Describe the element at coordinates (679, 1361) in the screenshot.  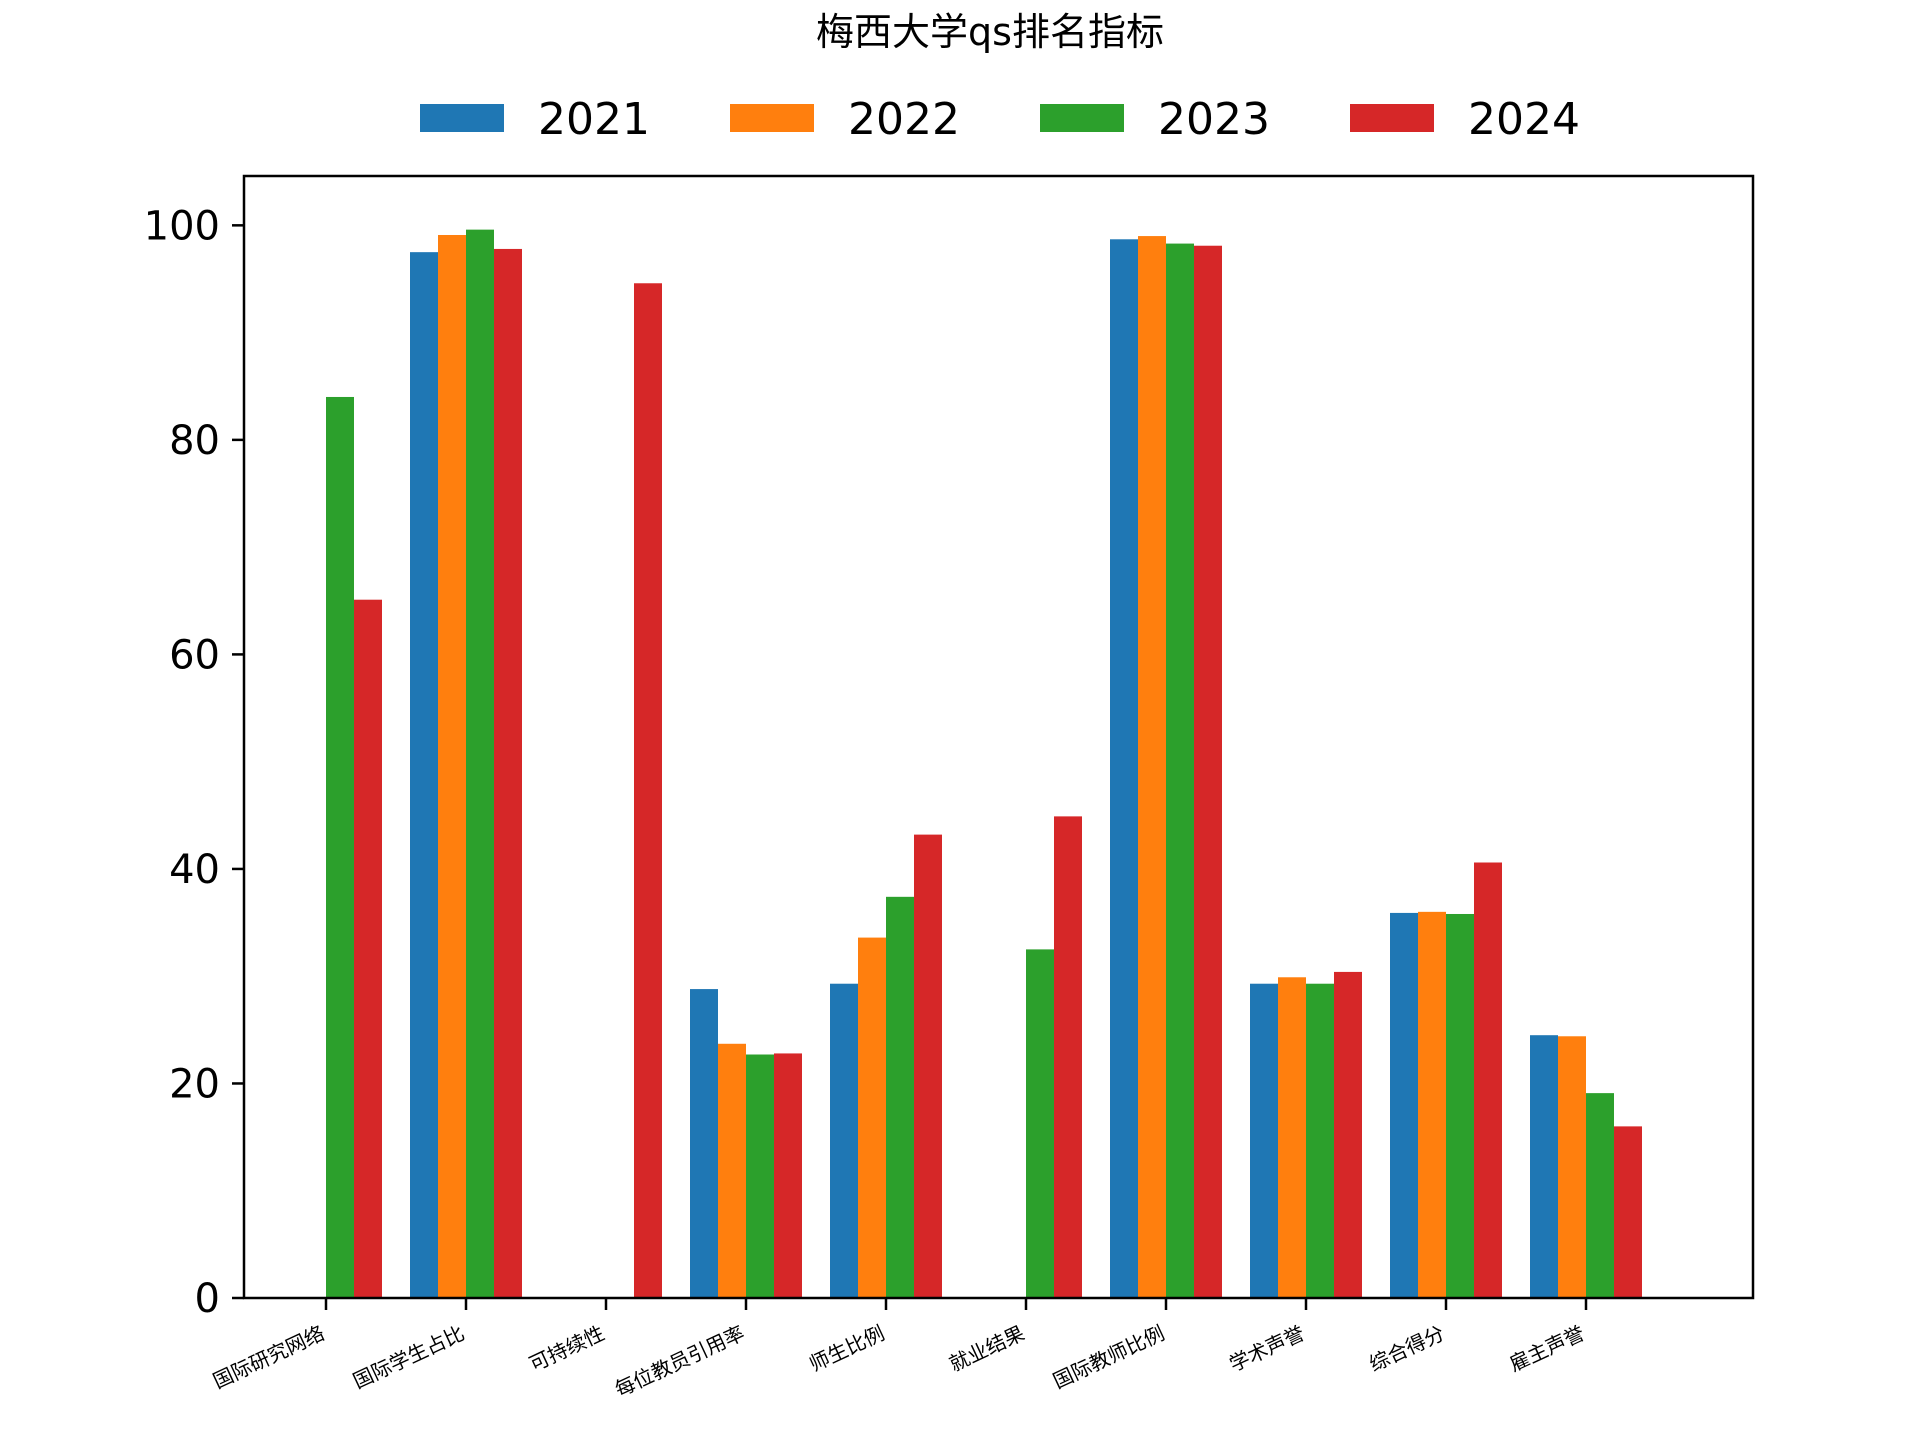
I see `x-tick-label-3: 每位教员引用率` at that location.